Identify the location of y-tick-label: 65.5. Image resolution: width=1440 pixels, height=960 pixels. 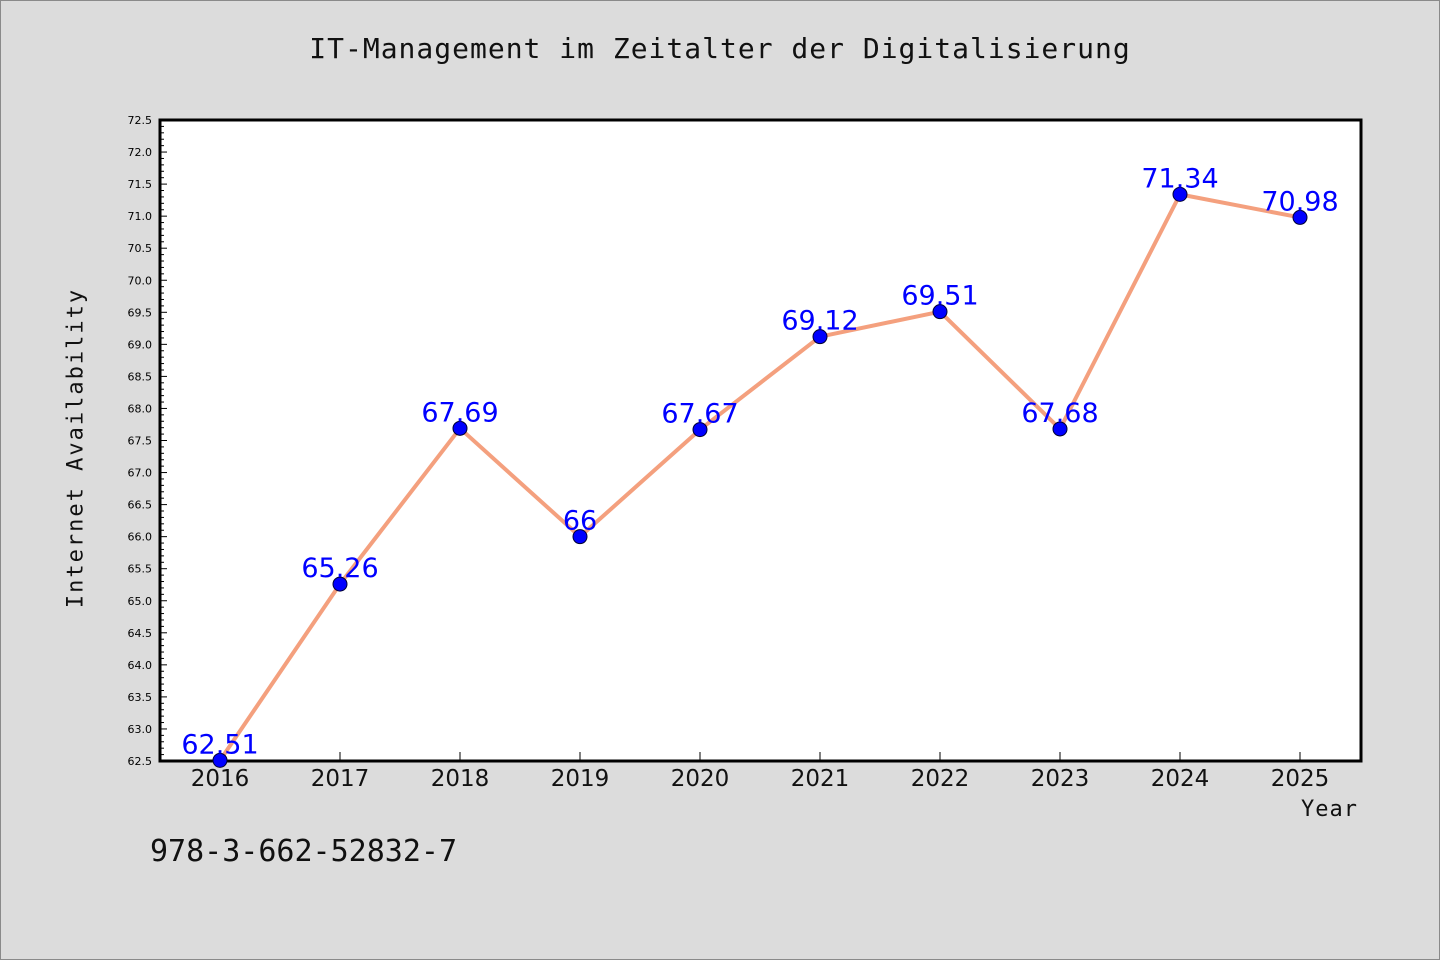
(140, 569).